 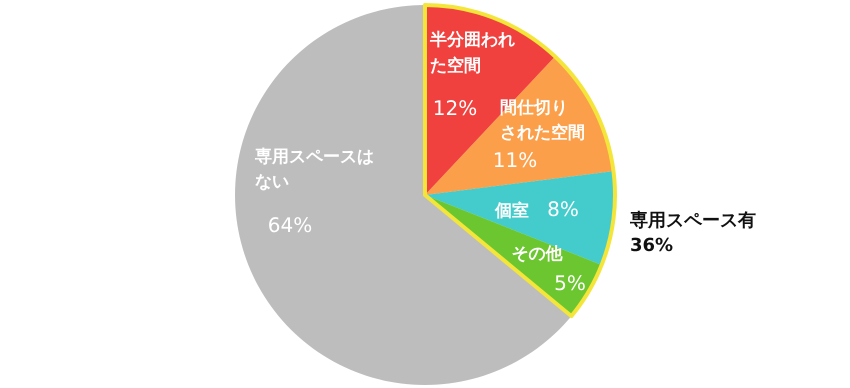 What do you see at coordinates (563, 209) in the screenshot?
I see `data-label: 8%` at bounding box center [563, 209].